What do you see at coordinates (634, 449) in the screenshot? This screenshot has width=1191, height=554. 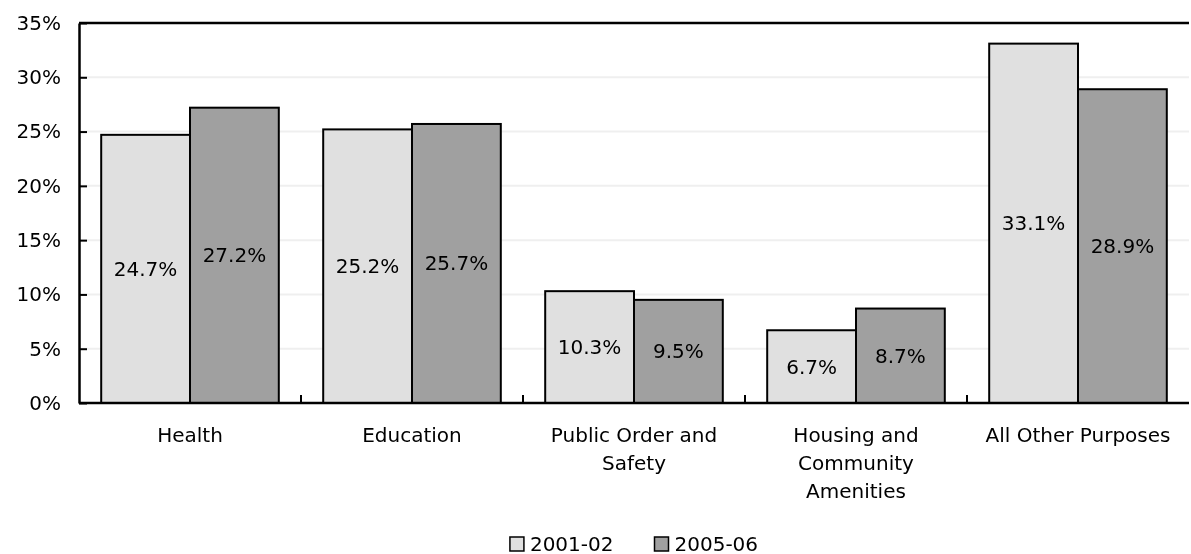 I see `x-tick-label: Public Order and Safety` at bounding box center [634, 449].